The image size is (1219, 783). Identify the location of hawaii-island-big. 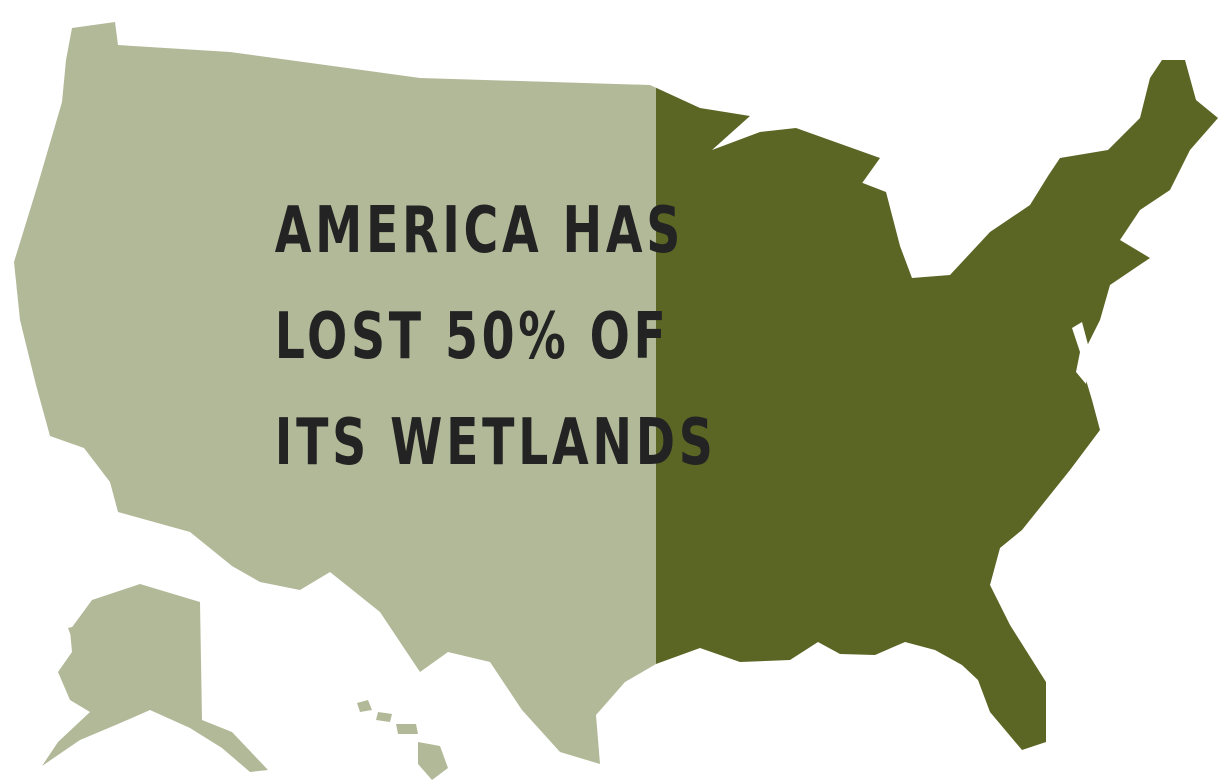
(433, 761).